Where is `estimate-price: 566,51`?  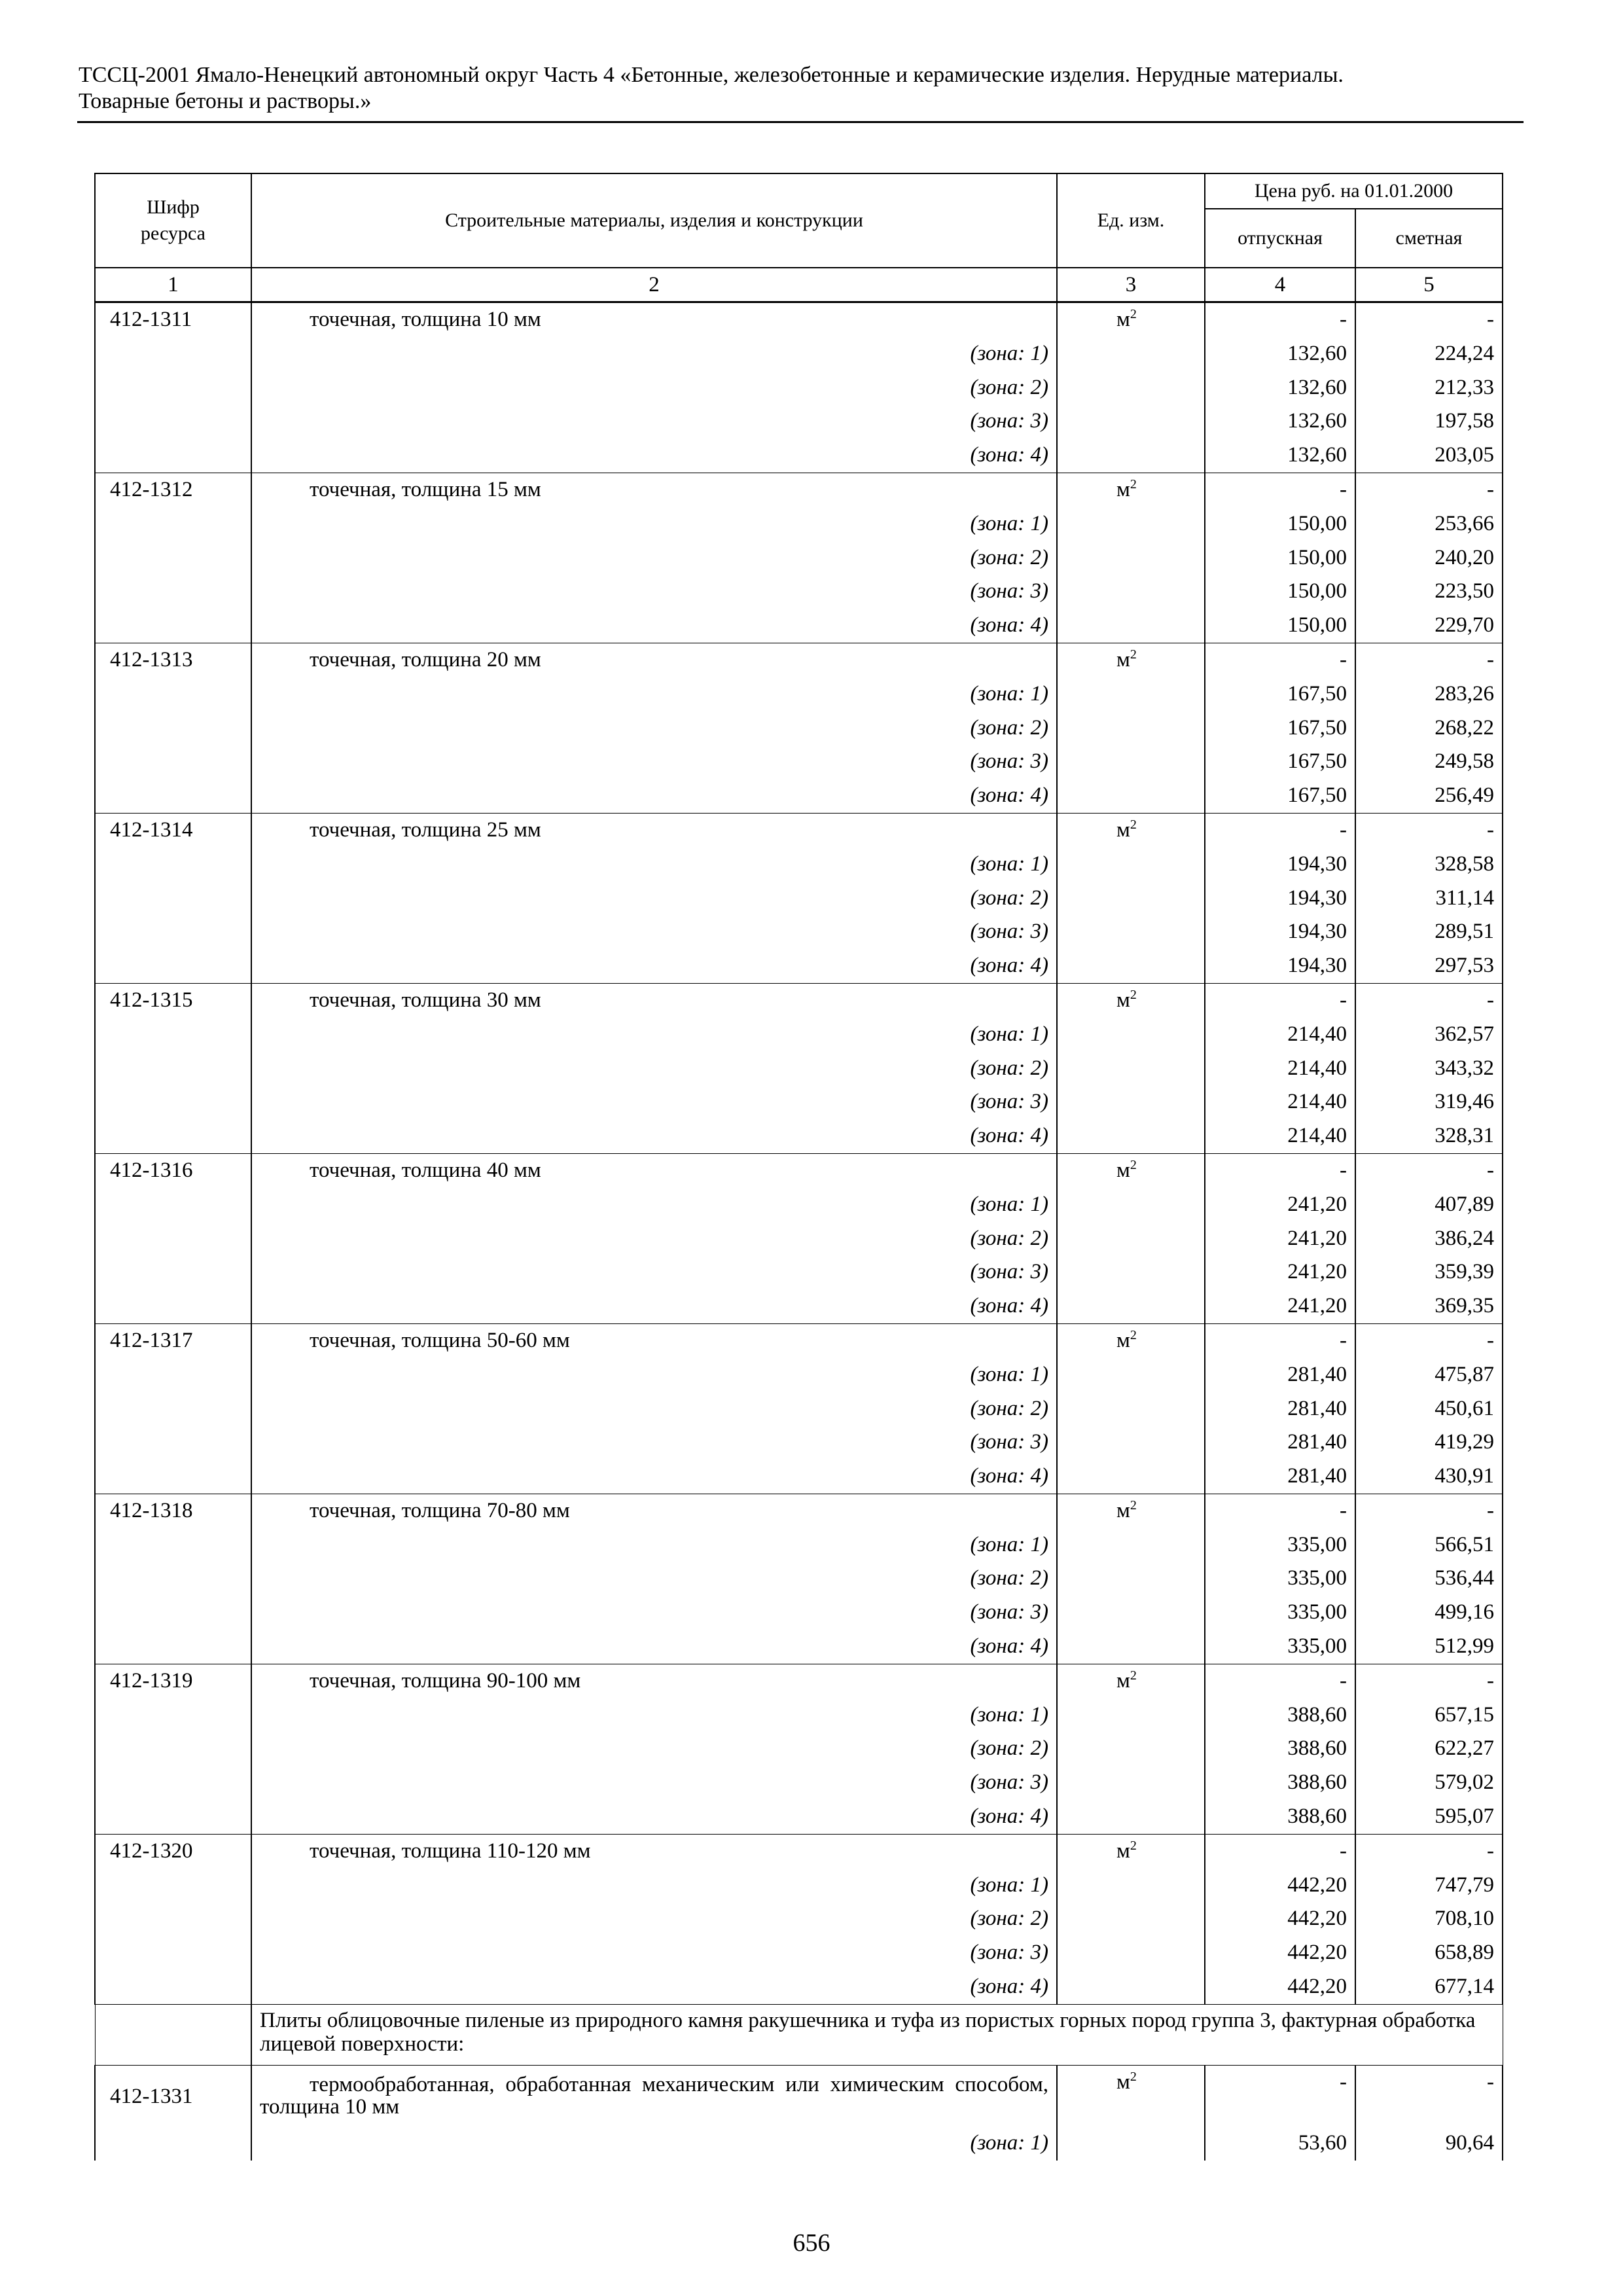
estimate-price: 566,51 is located at coordinates (1429, 1545).